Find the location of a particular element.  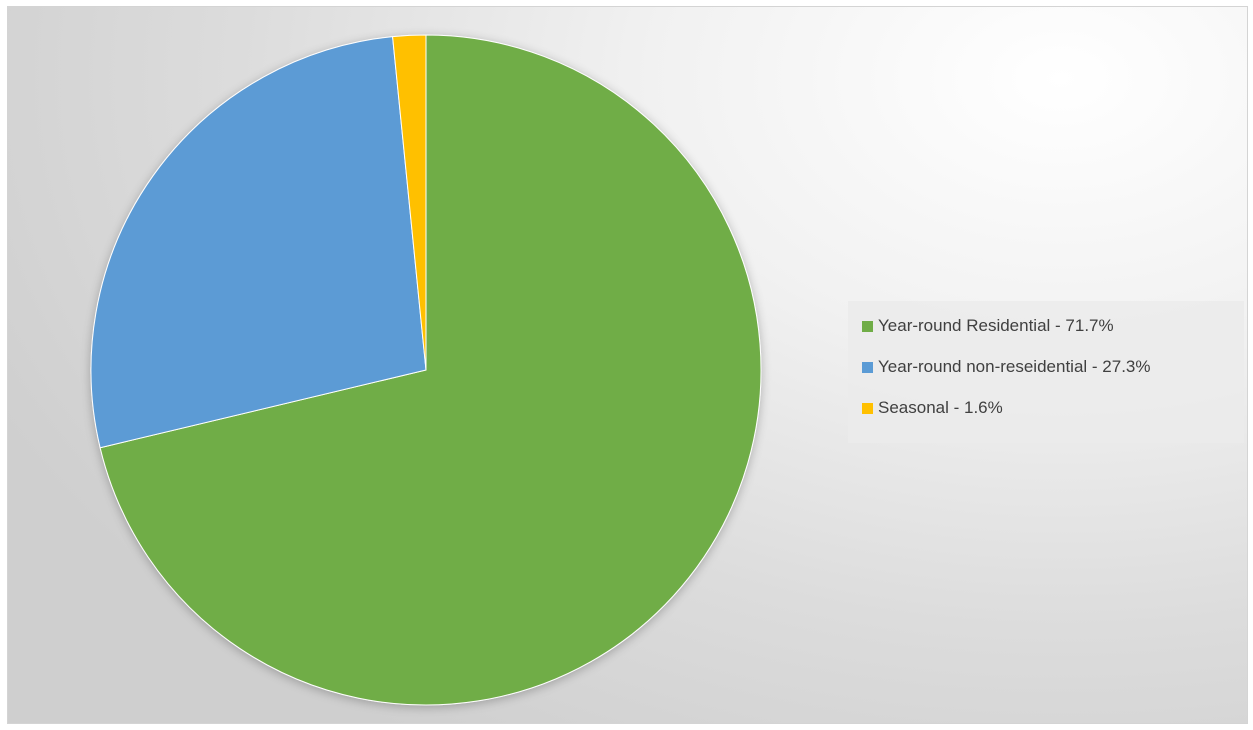

pie-slice-seasonal is located at coordinates (409, 202).